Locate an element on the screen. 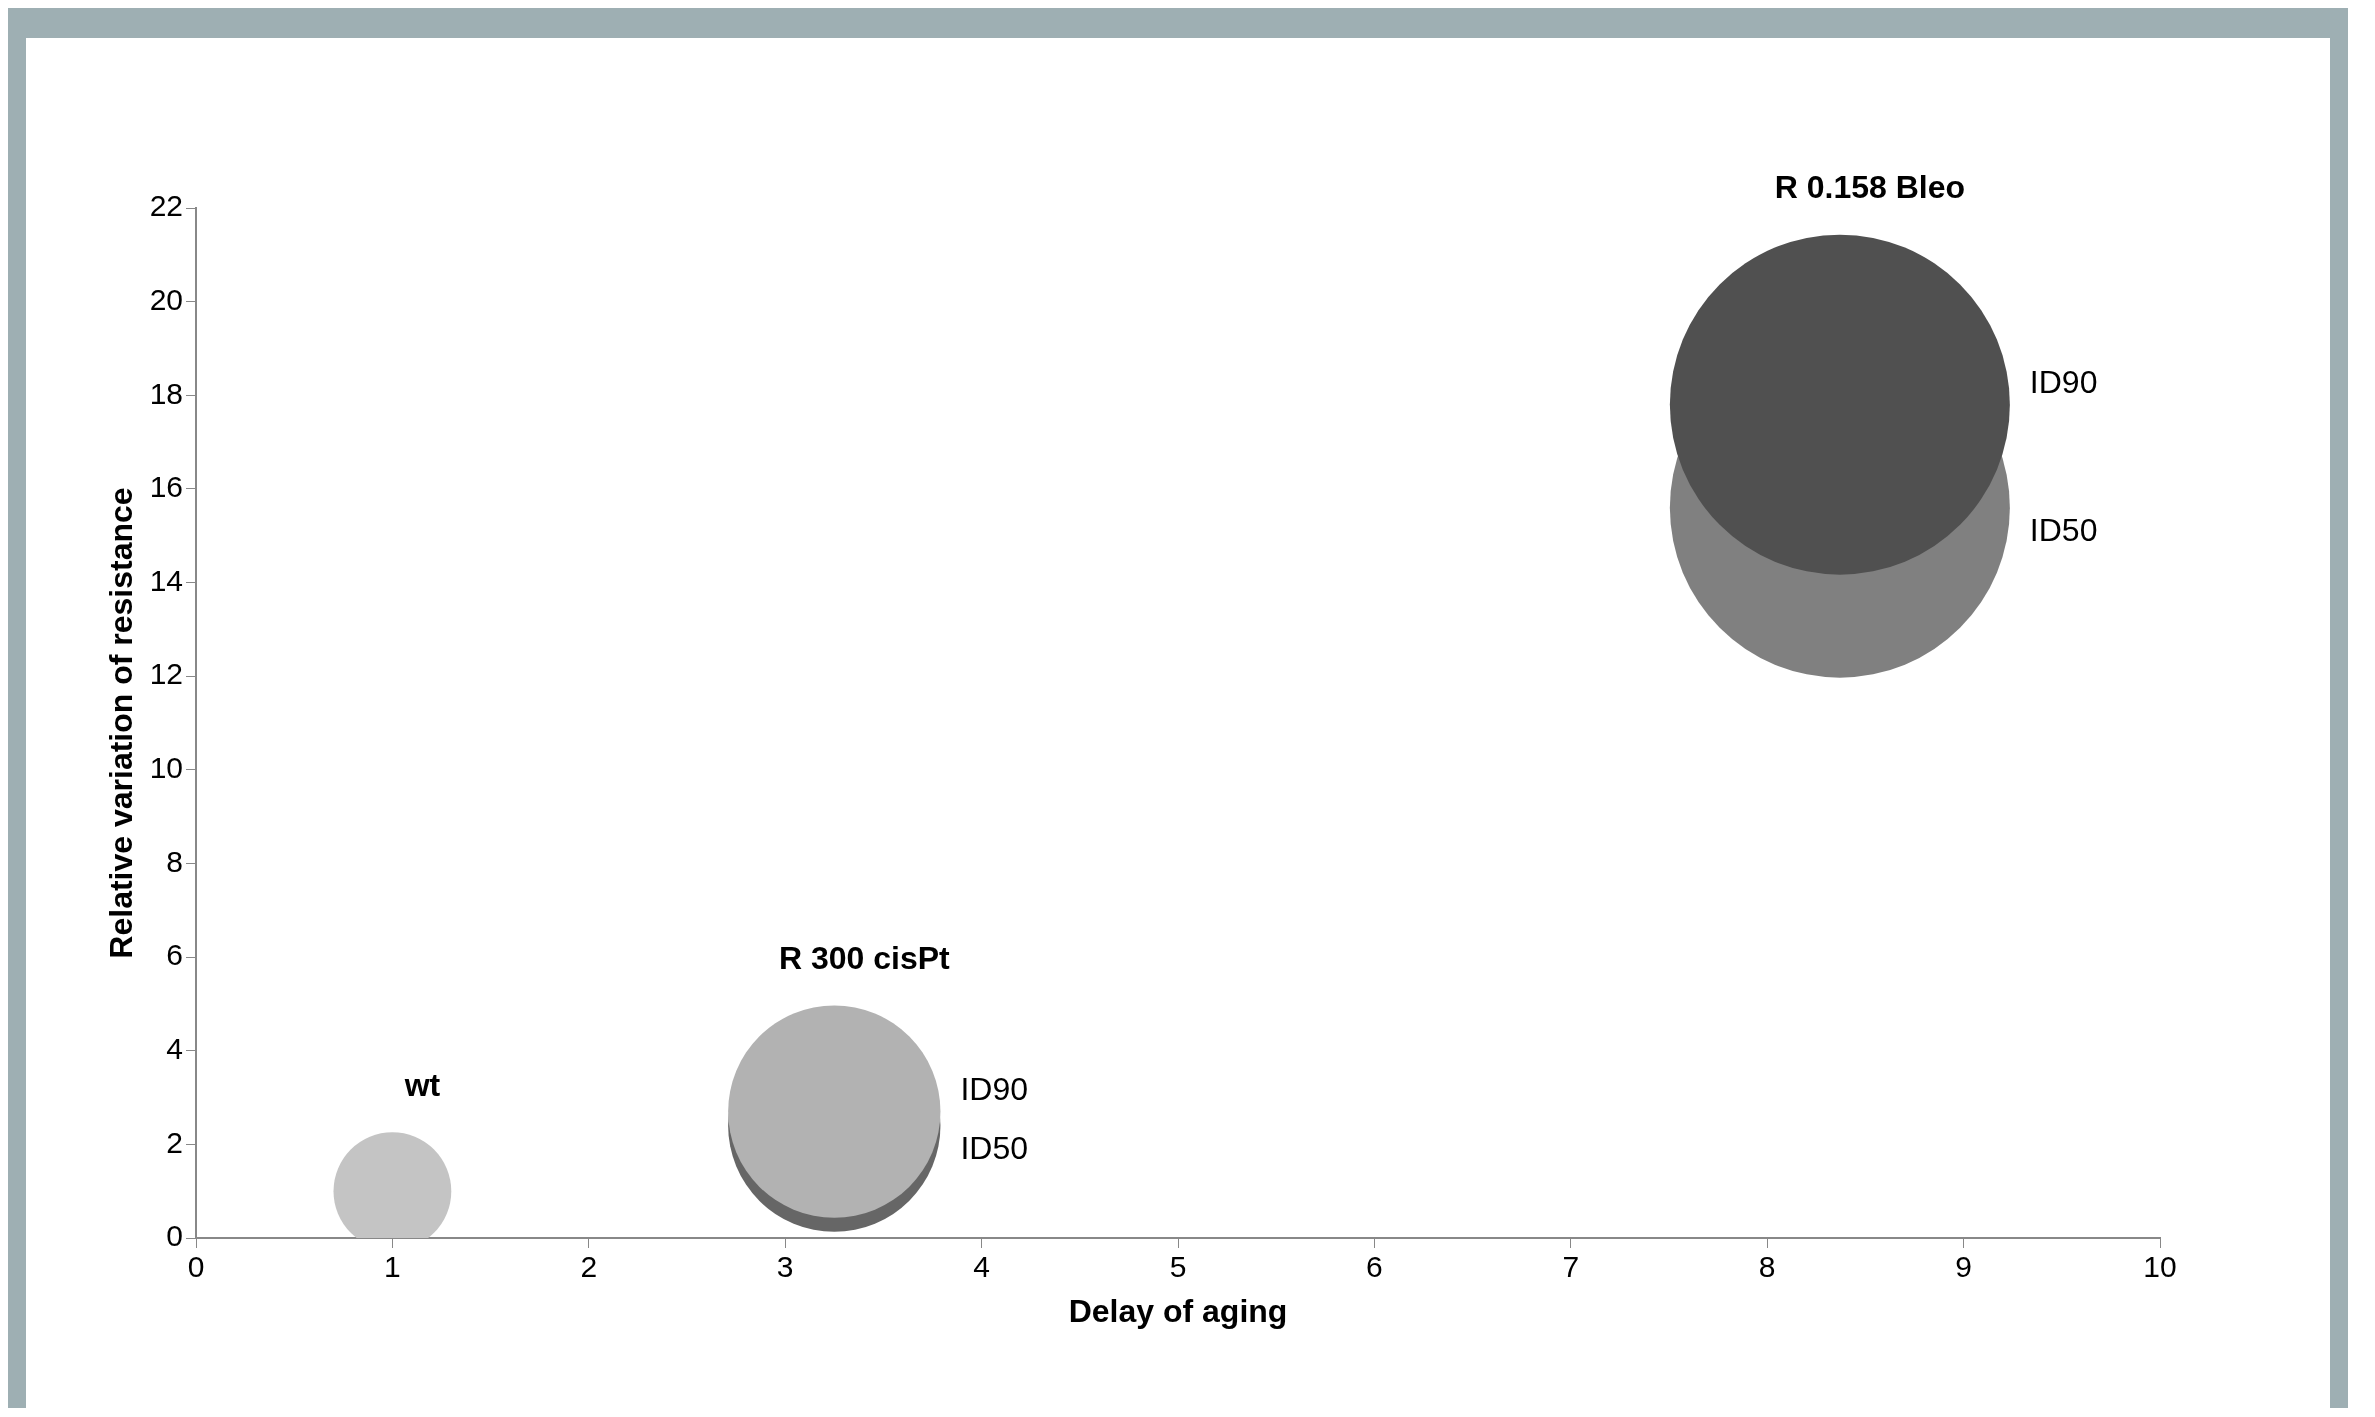 This screenshot has width=2375, height=1417. x-tick-label: 5 is located at coordinates (1178, 1267).